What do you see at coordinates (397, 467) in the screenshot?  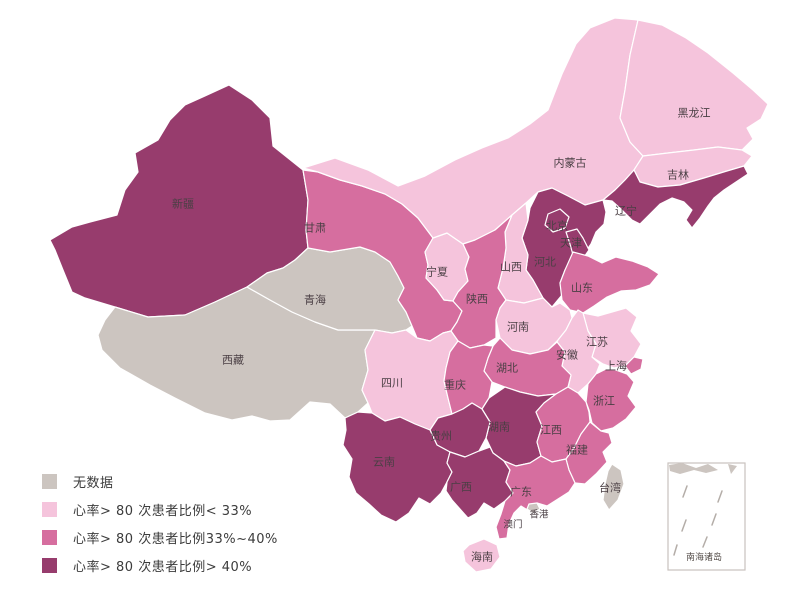 I see `province-yunnan` at bounding box center [397, 467].